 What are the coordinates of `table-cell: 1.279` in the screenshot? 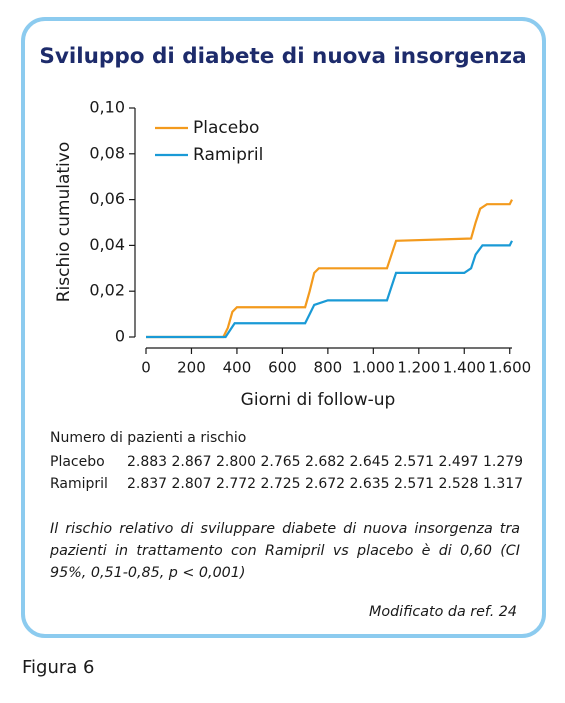 It's located at (503, 462).